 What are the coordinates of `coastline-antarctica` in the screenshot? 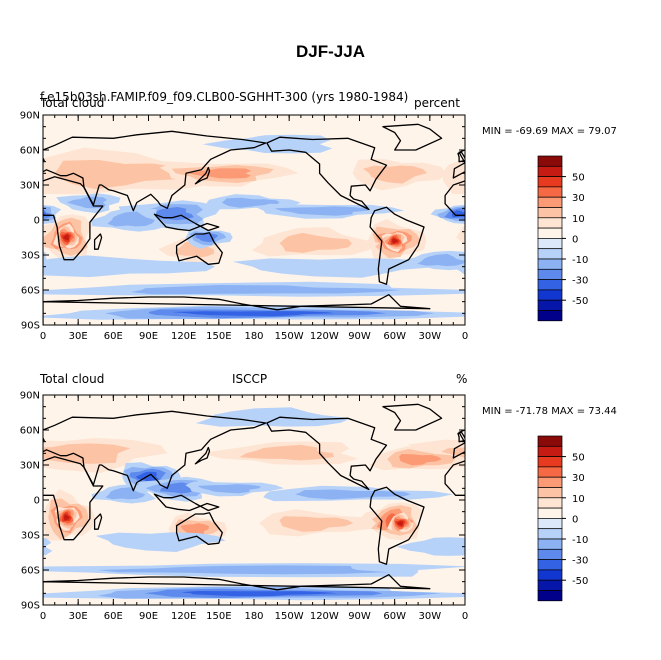 It's located at (237, 309).